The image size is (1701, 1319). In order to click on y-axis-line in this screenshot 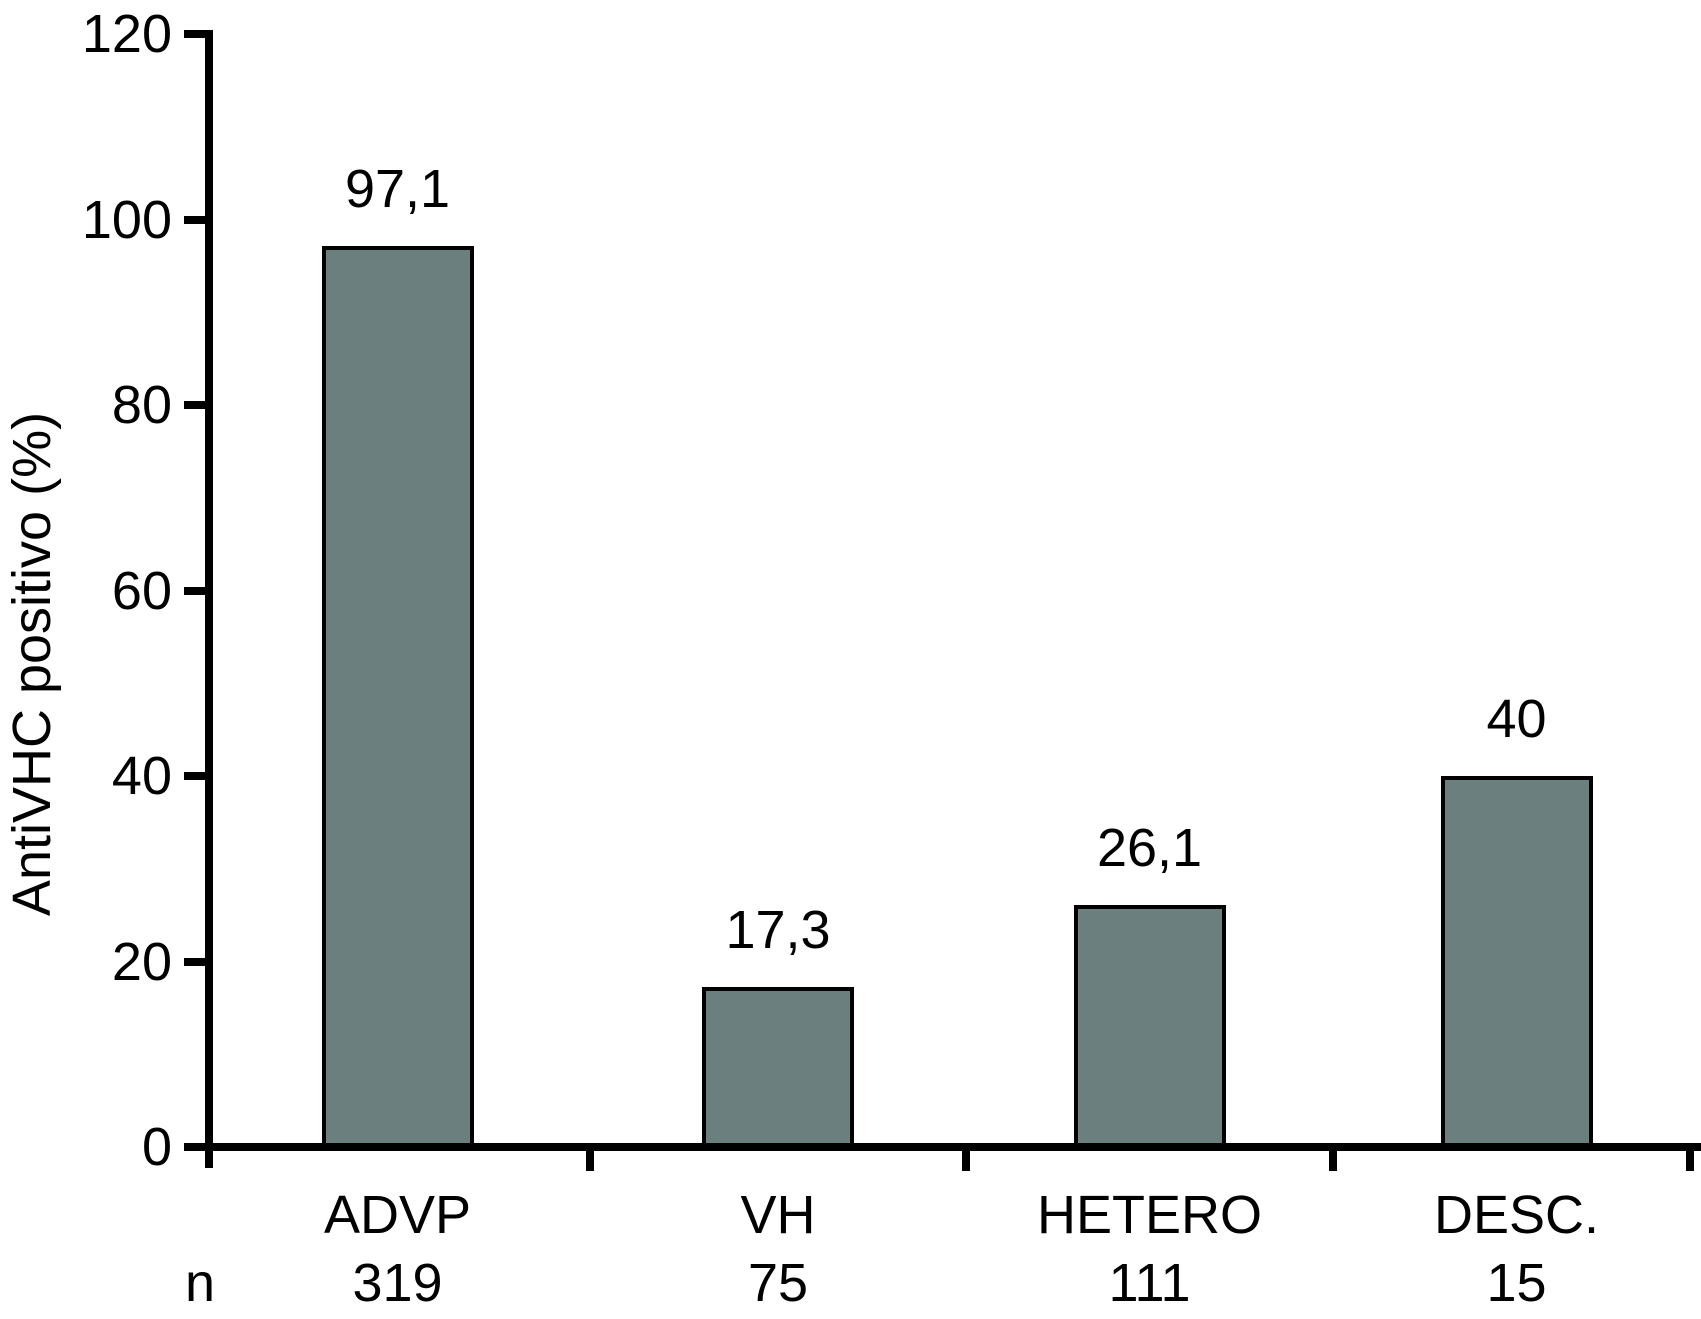, I will do `click(209, 599)`.